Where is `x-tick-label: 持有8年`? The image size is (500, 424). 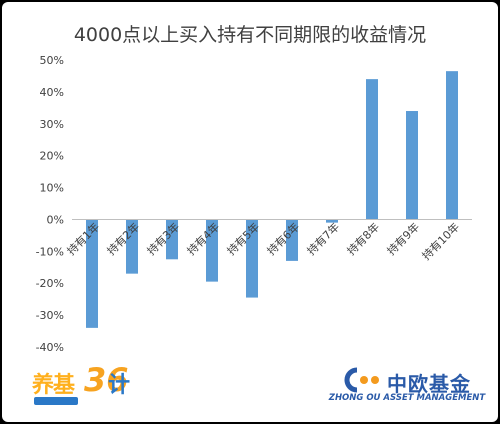
x-tick-label: 持有8年 is located at coordinates (363, 239).